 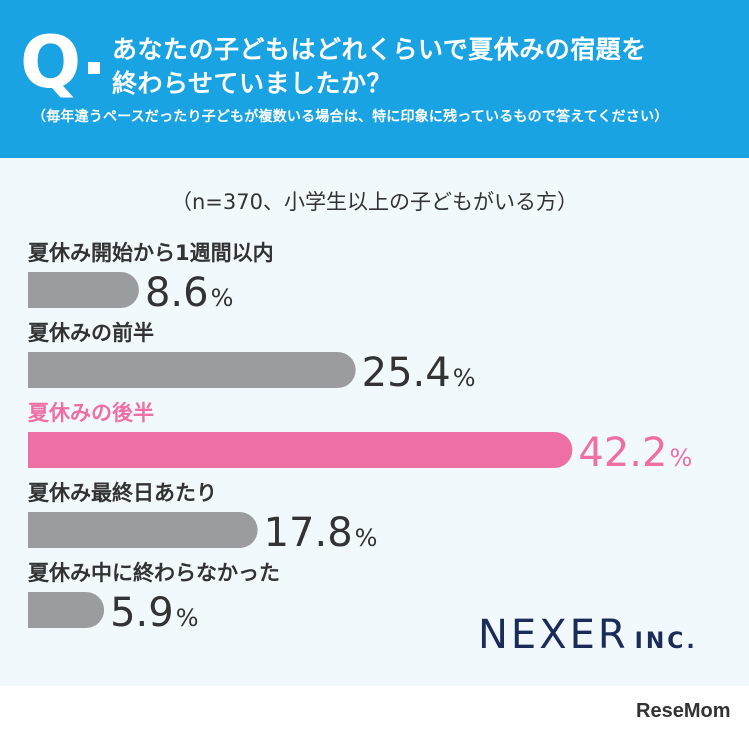 I want to click on q-mark: Q, so click(x=51, y=62).